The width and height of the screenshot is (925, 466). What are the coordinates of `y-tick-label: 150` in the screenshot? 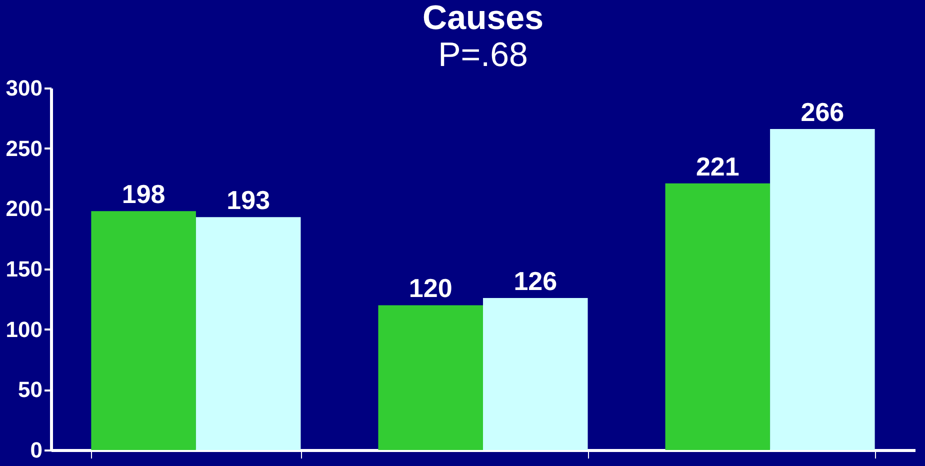 It's located at (24, 269).